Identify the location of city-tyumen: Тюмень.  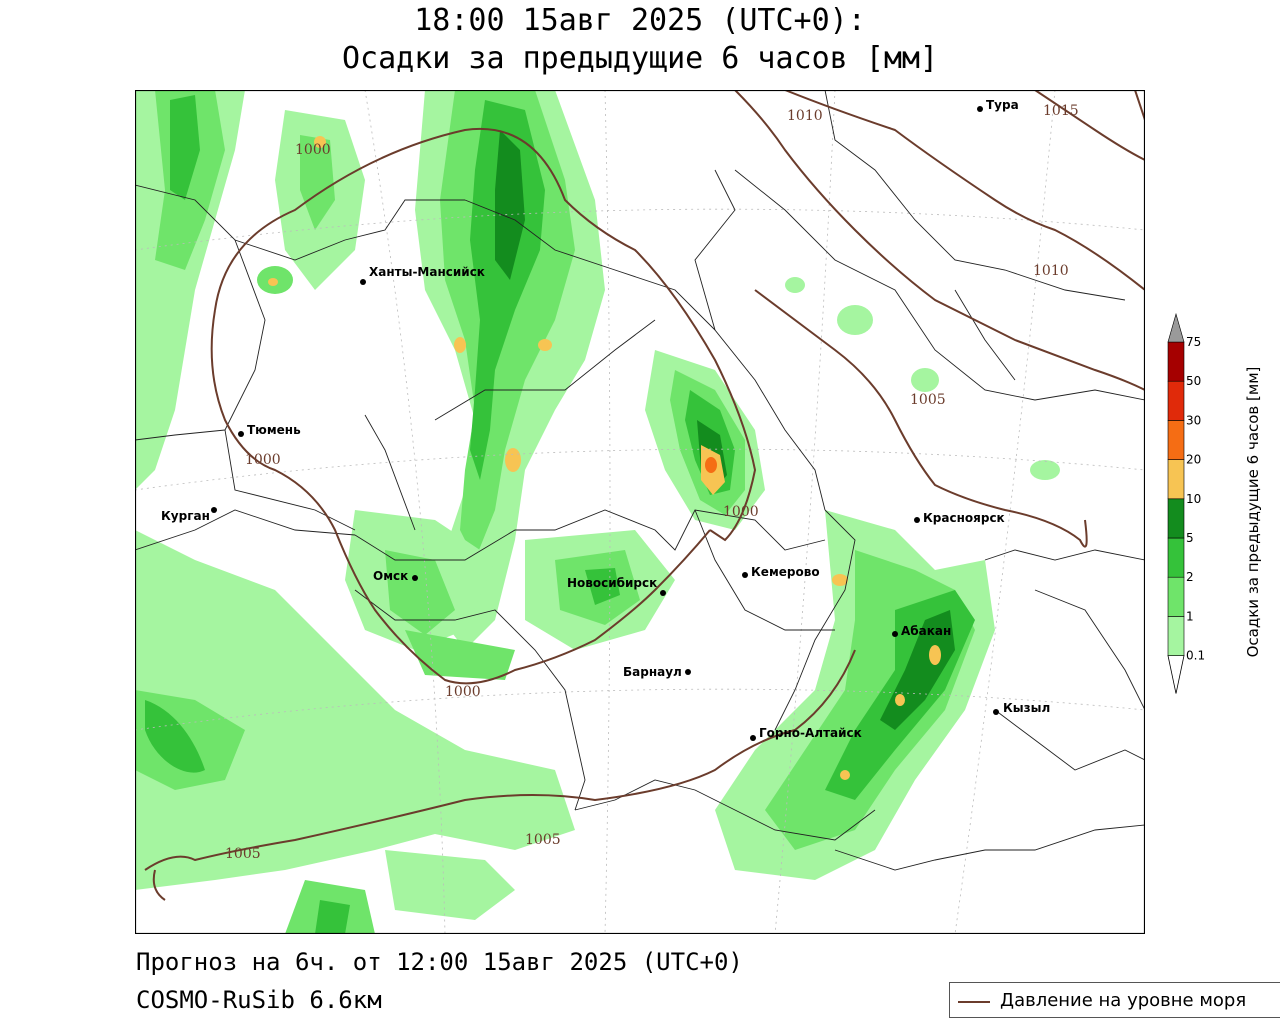
(269, 430).